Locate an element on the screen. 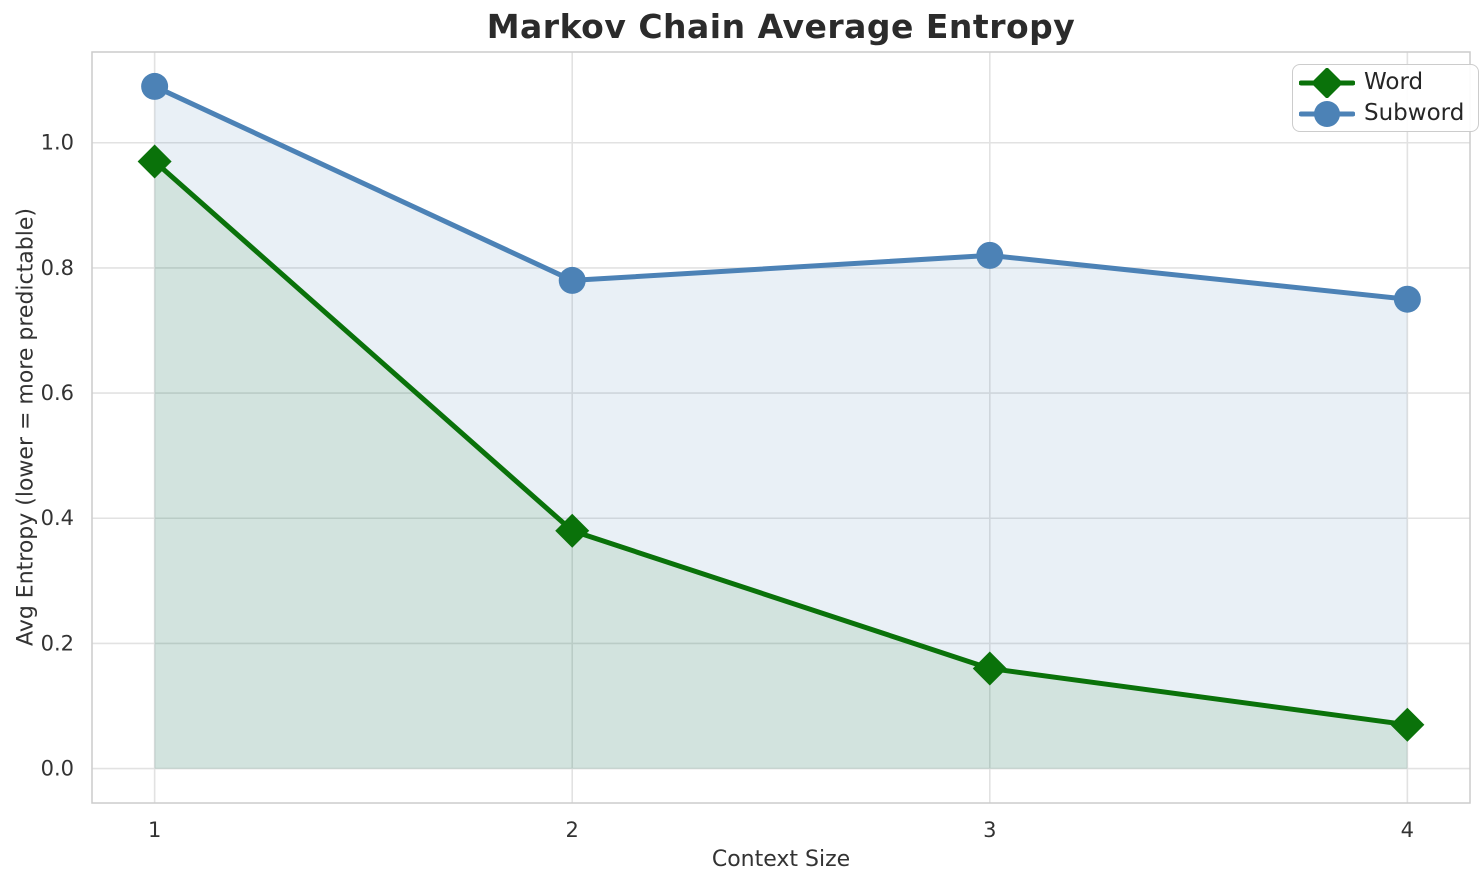 The image size is (1484, 885). x-tick-label: 4 is located at coordinates (1407, 830).